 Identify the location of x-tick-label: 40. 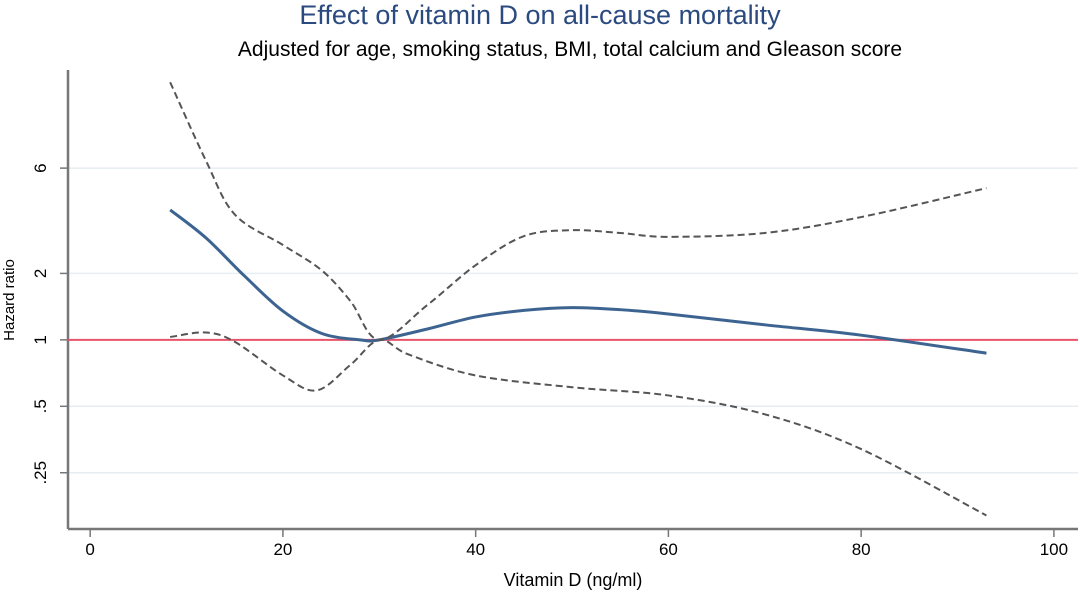
(475, 549).